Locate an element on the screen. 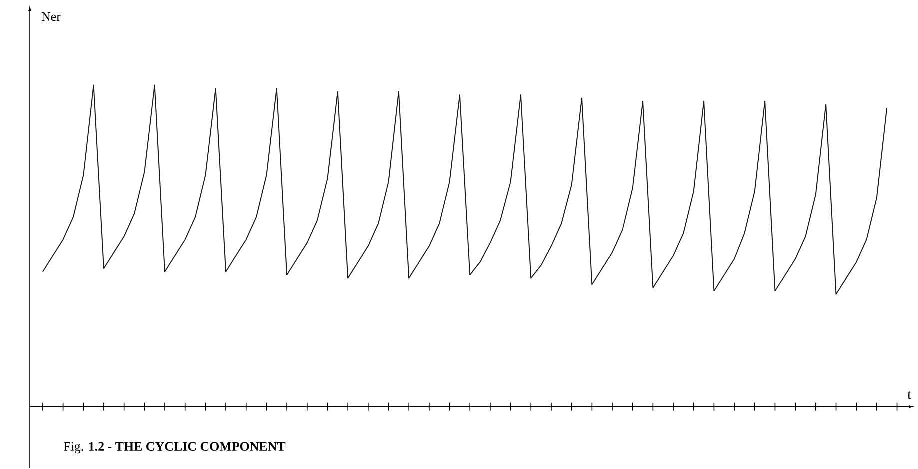 This screenshot has width=918, height=469. text: Fig. 1.2 - THE CYCLIC COMPONENT is located at coordinates (175, 448).